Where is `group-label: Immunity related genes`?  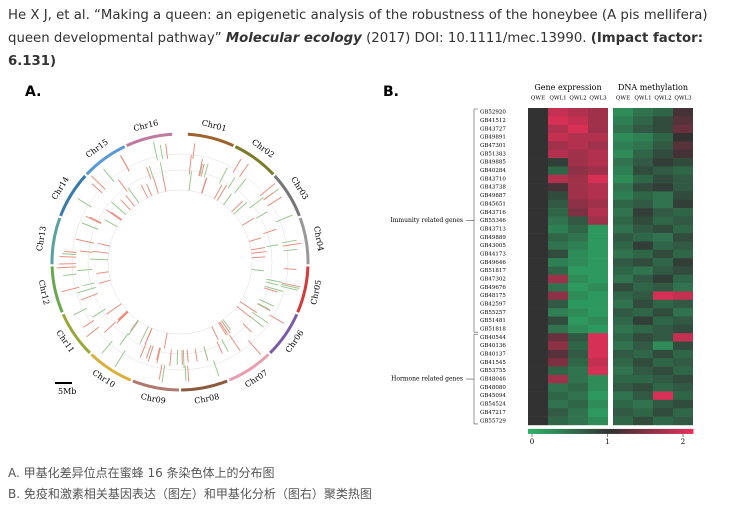
group-label: Immunity related genes is located at coordinates (426, 220).